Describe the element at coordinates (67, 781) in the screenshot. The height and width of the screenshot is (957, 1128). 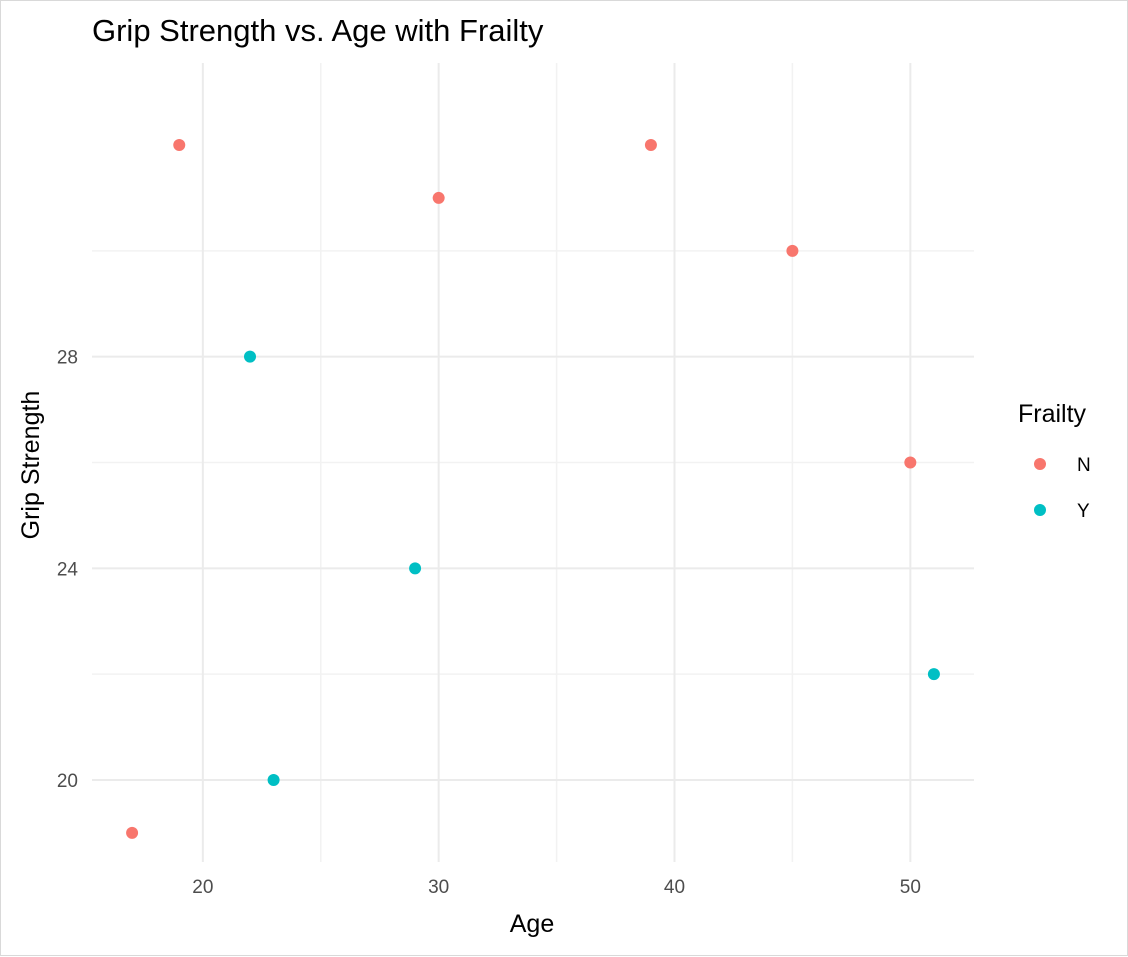
I see `y-tick-label: 20` at that location.